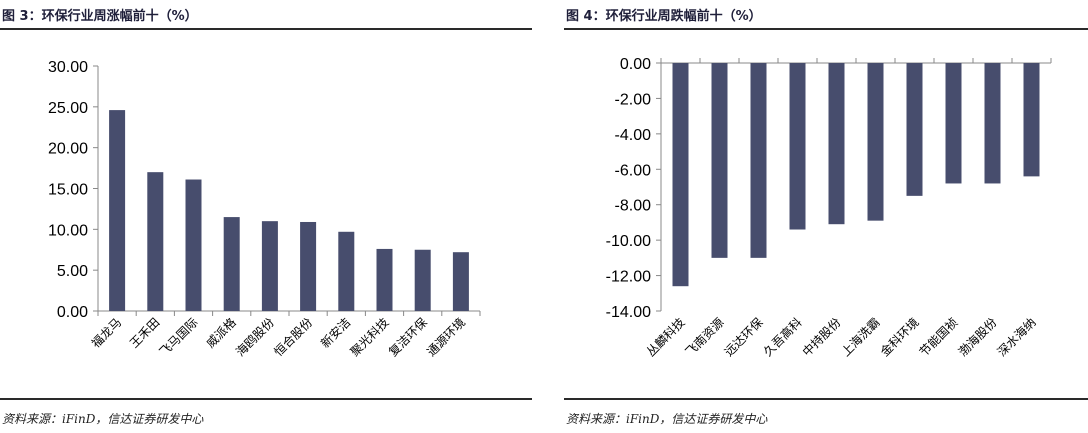 The height and width of the screenshot is (433, 1088). What do you see at coordinates (266, 29) in the screenshot?
I see `figure-3-top-rule` at bounding box center [266, 29].